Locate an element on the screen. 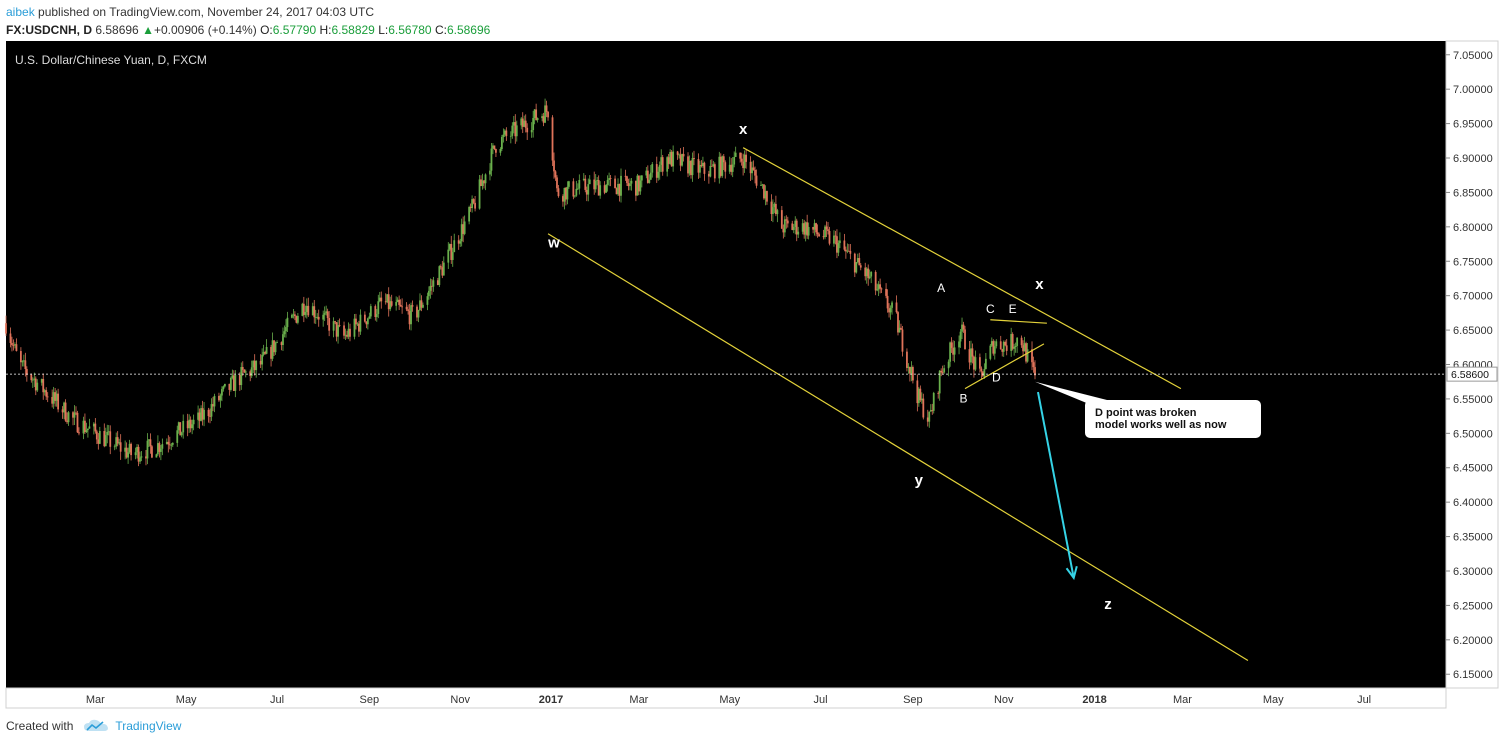  wave-label-w: w is located at coordinates (553, 242).